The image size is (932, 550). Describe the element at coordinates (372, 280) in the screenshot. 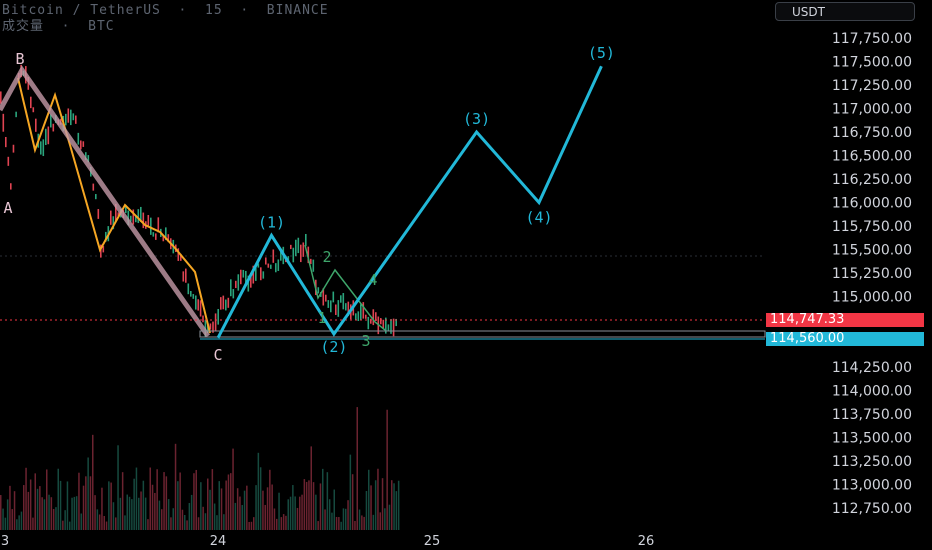

I see `wave-label: 4` at that location.